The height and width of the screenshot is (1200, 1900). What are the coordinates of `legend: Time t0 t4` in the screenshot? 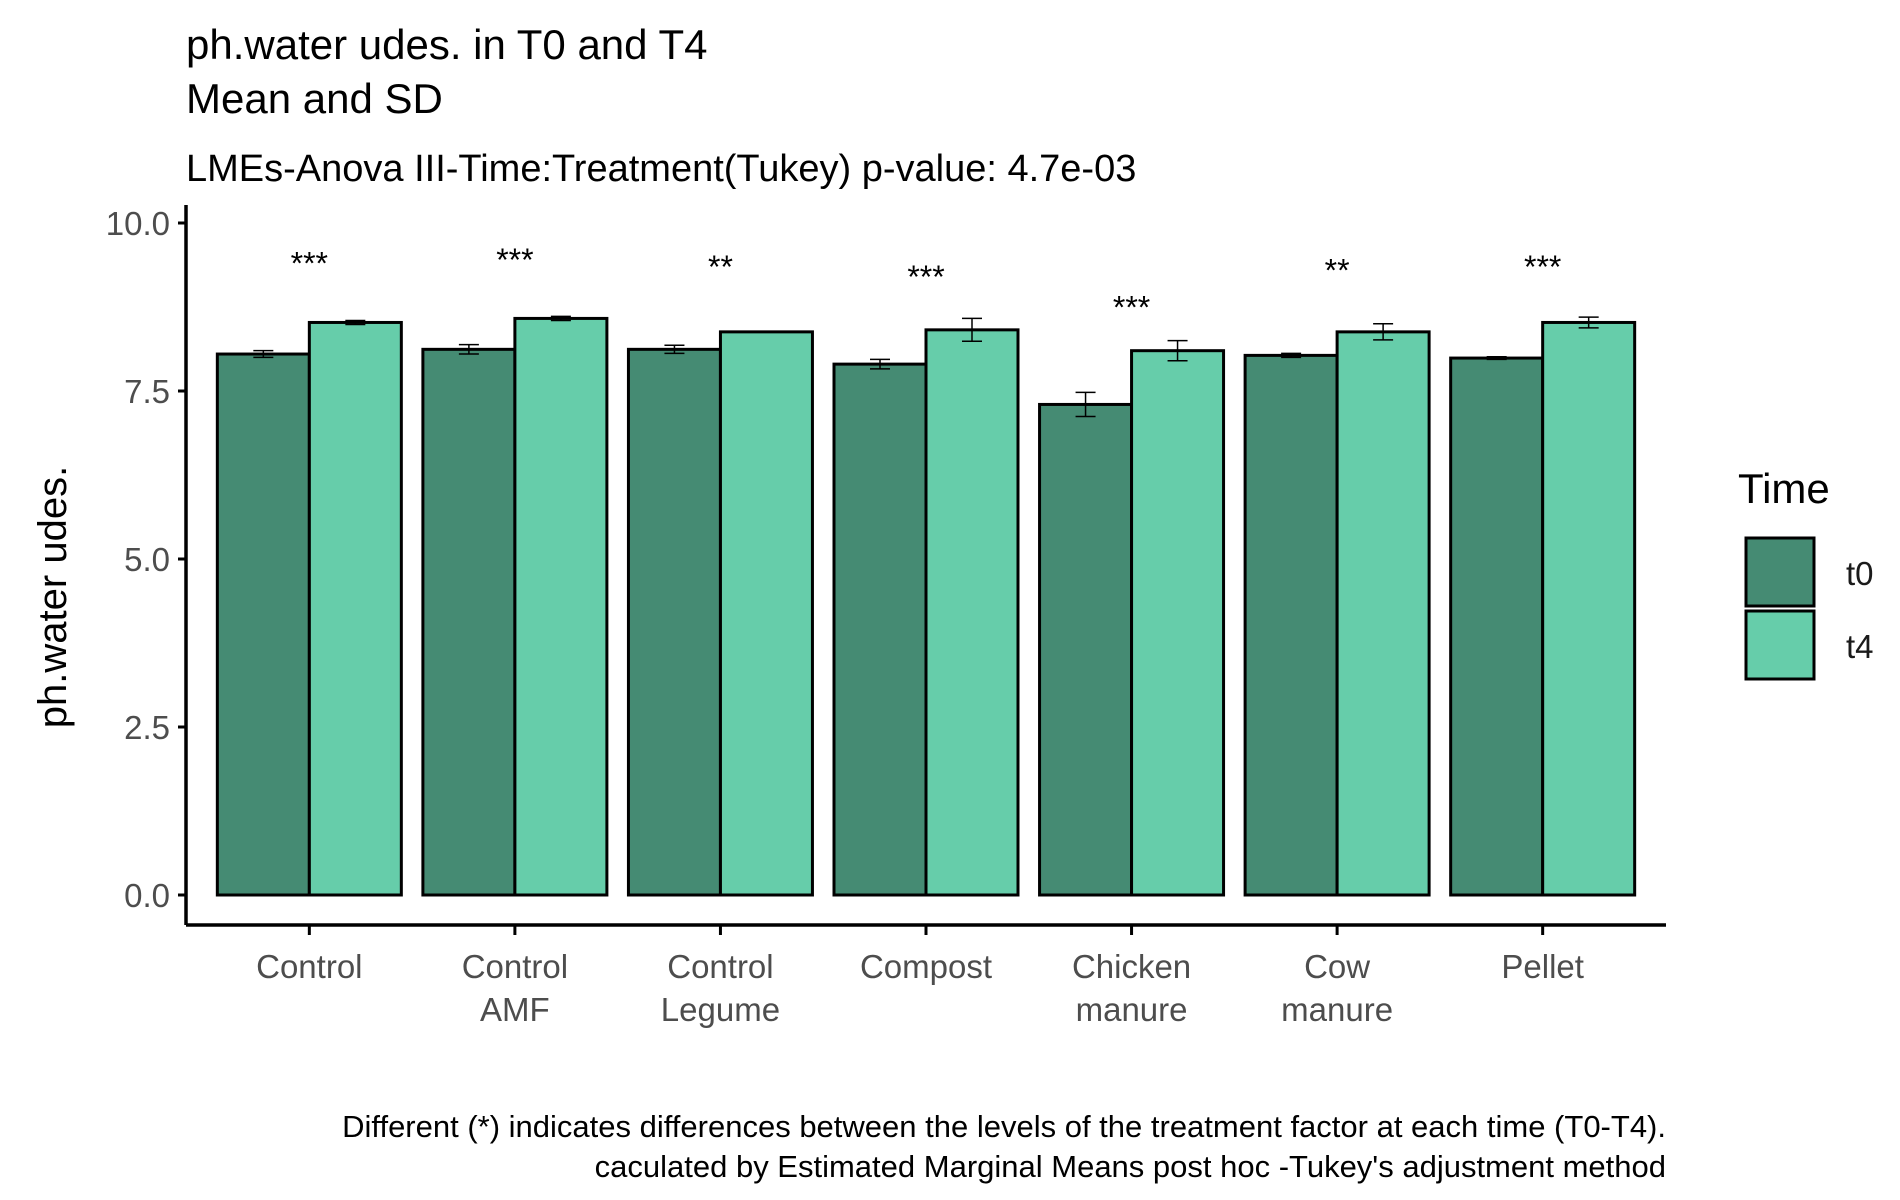 It's located at (1806, 573).